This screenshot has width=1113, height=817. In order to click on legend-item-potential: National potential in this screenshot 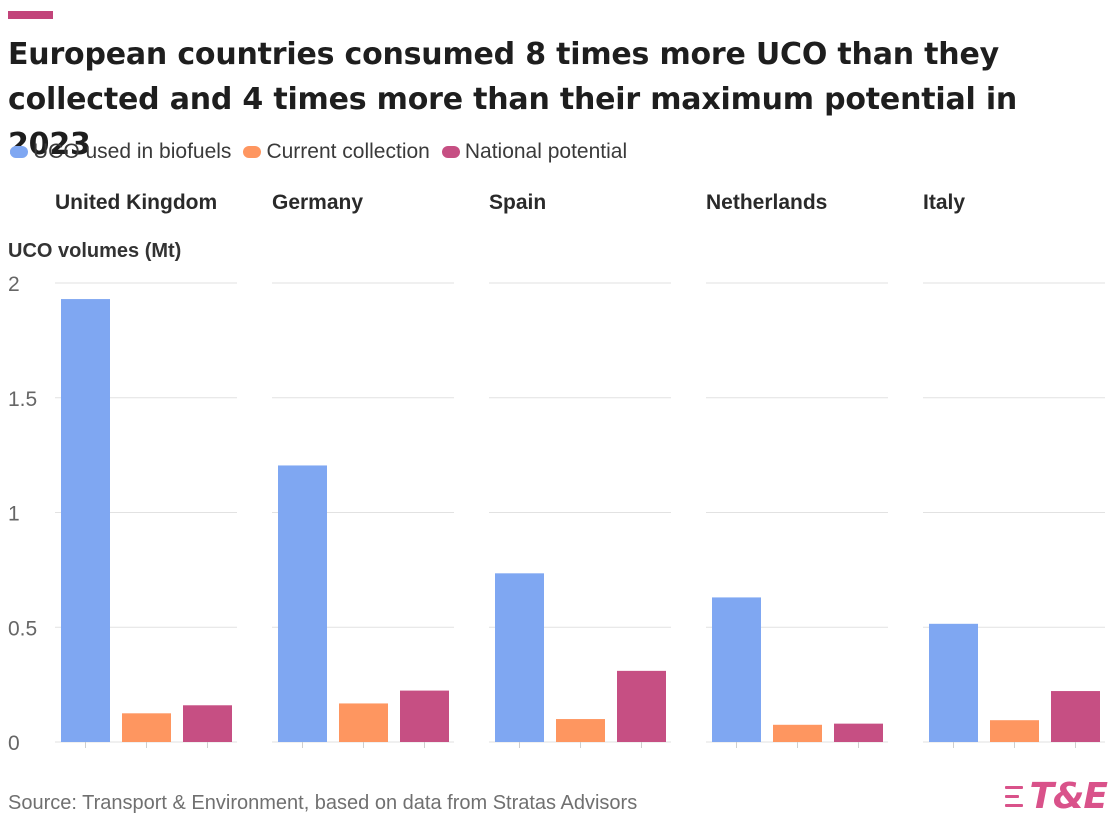, I will do `click(534, 152)`.